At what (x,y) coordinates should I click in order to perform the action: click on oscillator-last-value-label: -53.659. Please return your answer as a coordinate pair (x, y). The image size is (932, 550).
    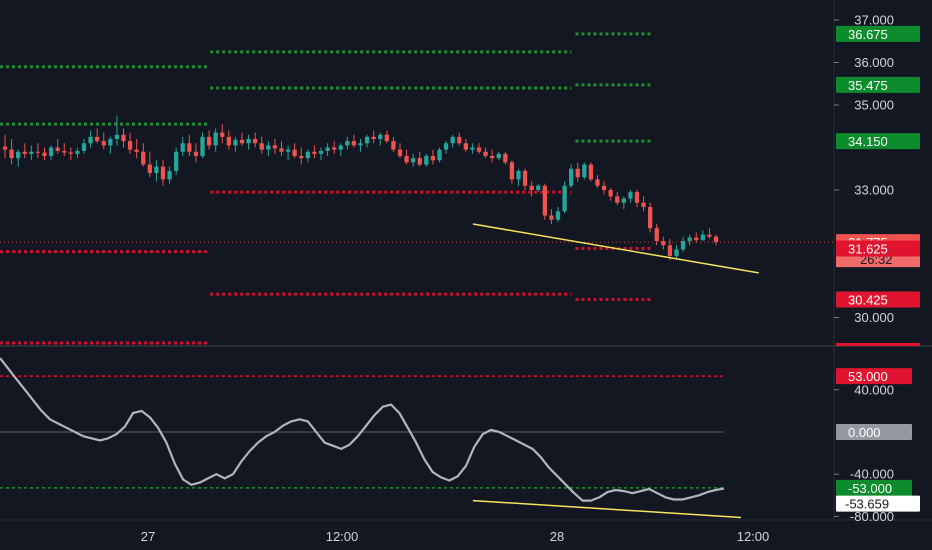
    Looking at the image, I should click on (867, 504).